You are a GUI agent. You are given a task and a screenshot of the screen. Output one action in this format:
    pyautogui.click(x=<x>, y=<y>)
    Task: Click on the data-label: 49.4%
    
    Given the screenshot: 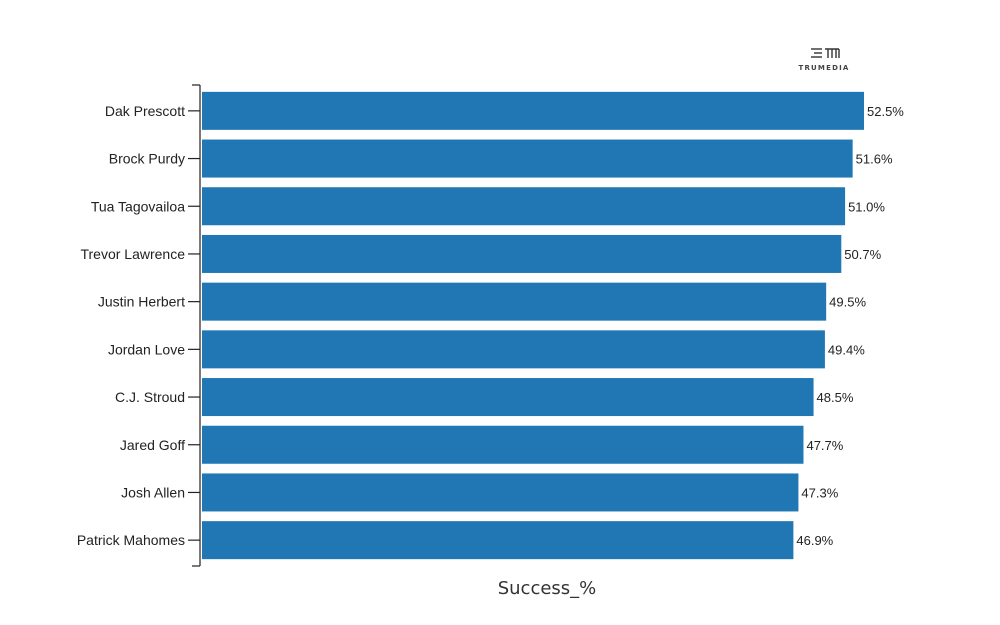 What is the action you would take?
    pyautogui.click(x=846, y=349)
    